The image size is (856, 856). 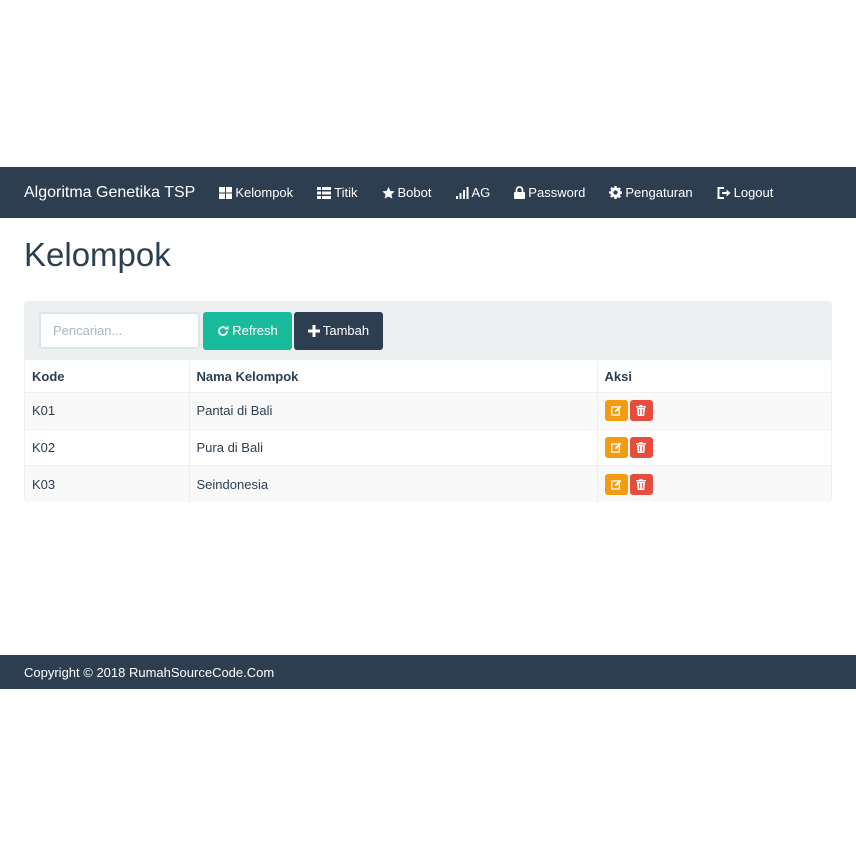 I want to click on cell-kode: K02, so click(x=107, y=447).